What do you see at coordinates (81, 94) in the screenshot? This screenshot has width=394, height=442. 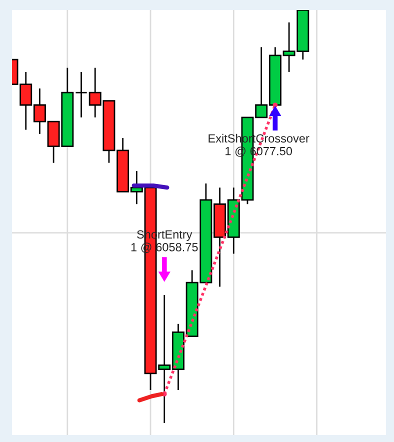 I see `candlestick` at bounding box center [81, 94].